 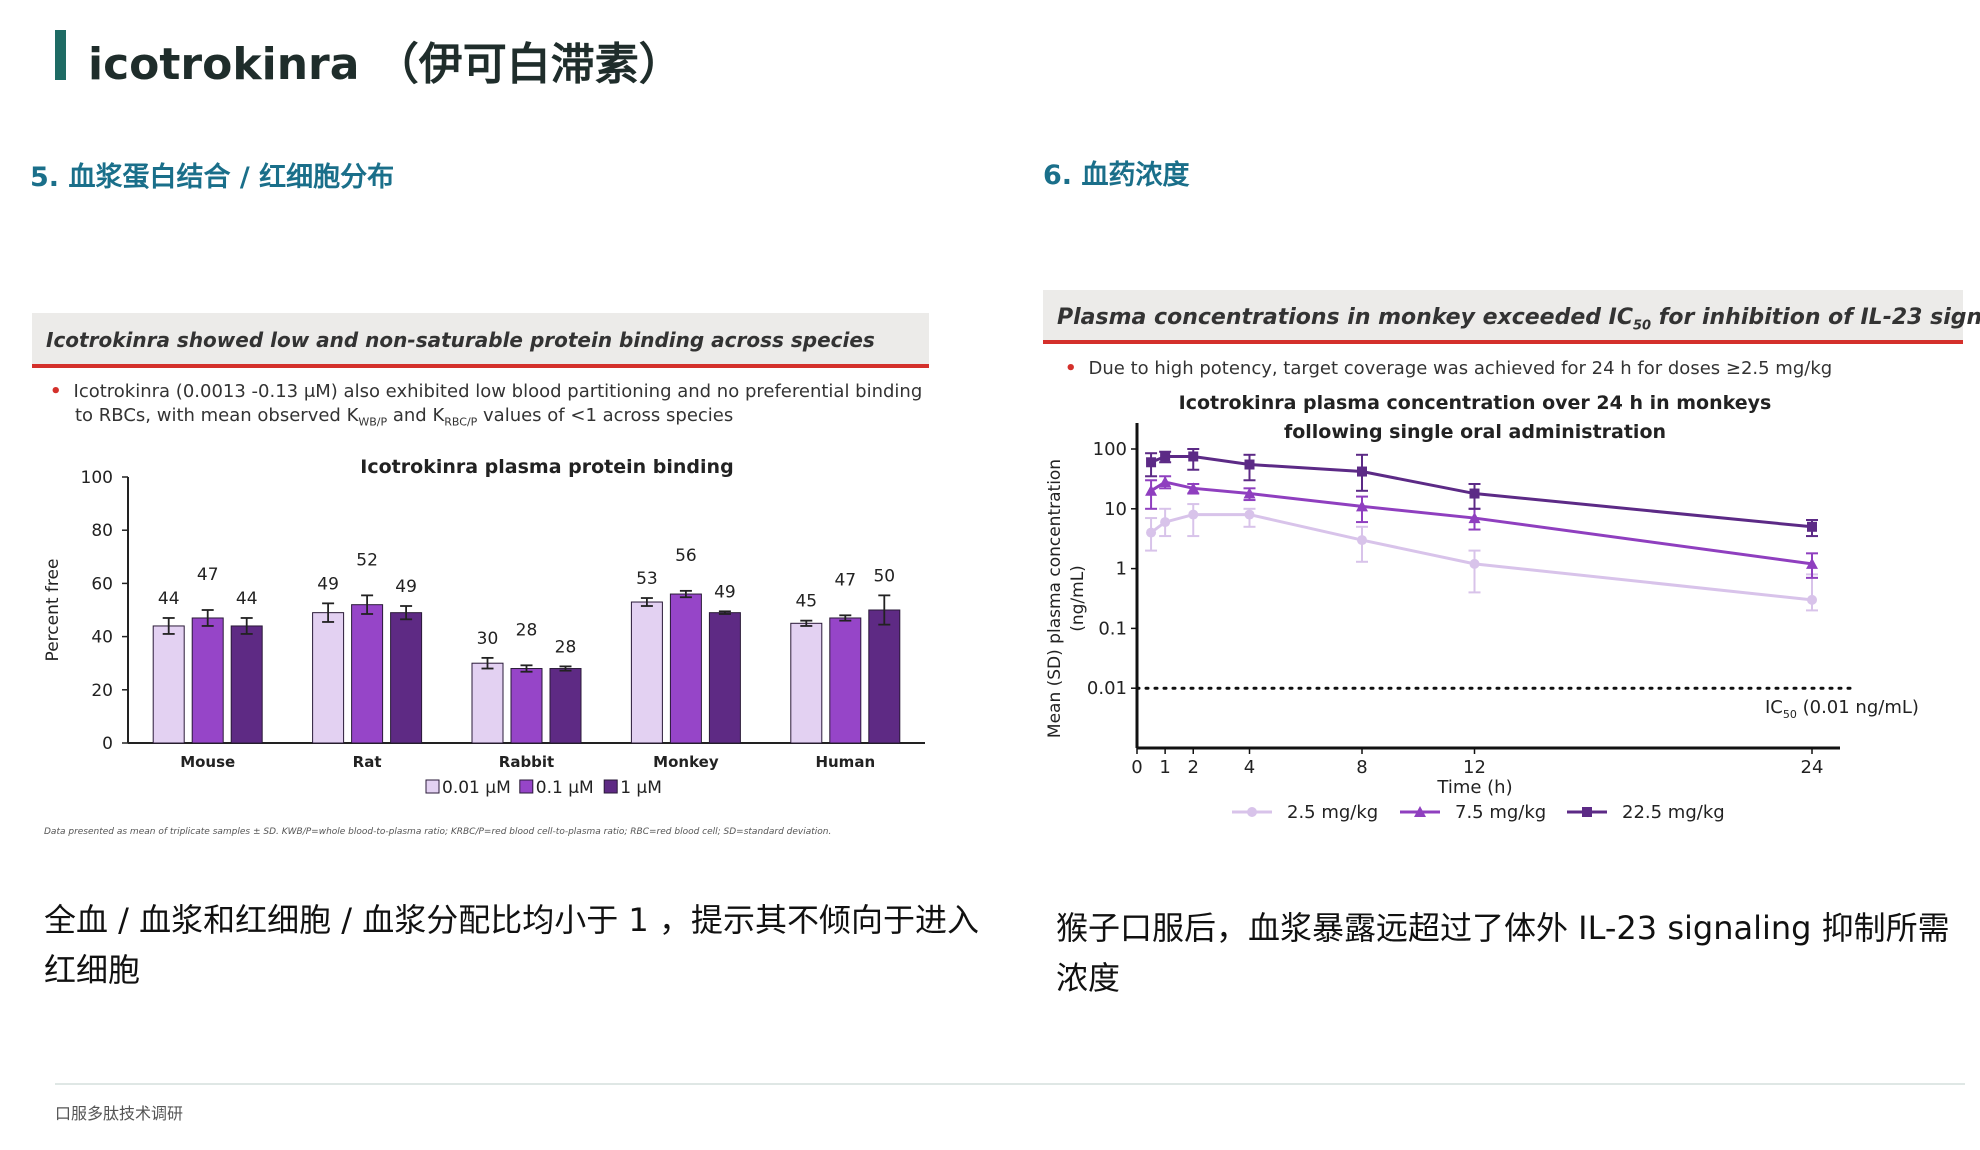 What do you see at coordinates (119, 1113) in the screenshot?
I see `footer-text: 口服多肽技术调研` at bounding box center [119, 1113].